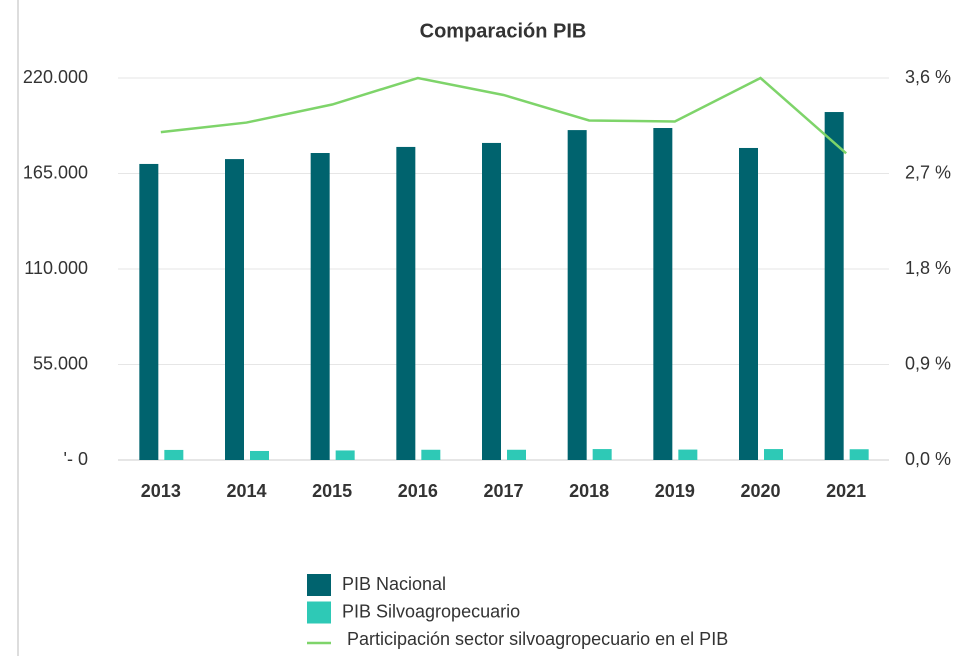 The width and height of the screenshot is (961, 656). Describe the element at coordinates (76, 459) in the screenshot. I see `y-tick-label: '- 0` at that location.